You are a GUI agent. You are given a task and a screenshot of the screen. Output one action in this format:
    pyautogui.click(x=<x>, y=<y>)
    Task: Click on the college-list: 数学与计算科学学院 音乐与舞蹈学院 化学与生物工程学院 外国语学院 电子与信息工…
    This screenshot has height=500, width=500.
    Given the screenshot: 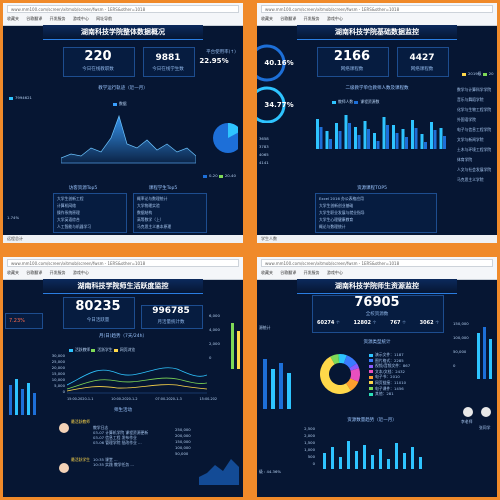 What is the action you would take?
    pyautogui.click(x=476, y=135)
    